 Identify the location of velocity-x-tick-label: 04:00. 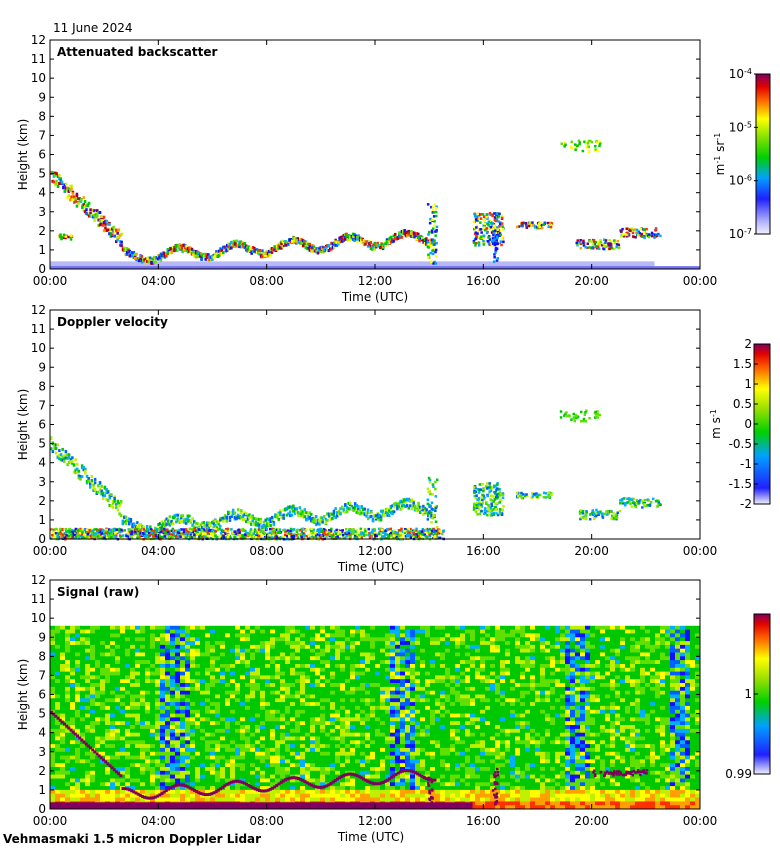
(158, 551).